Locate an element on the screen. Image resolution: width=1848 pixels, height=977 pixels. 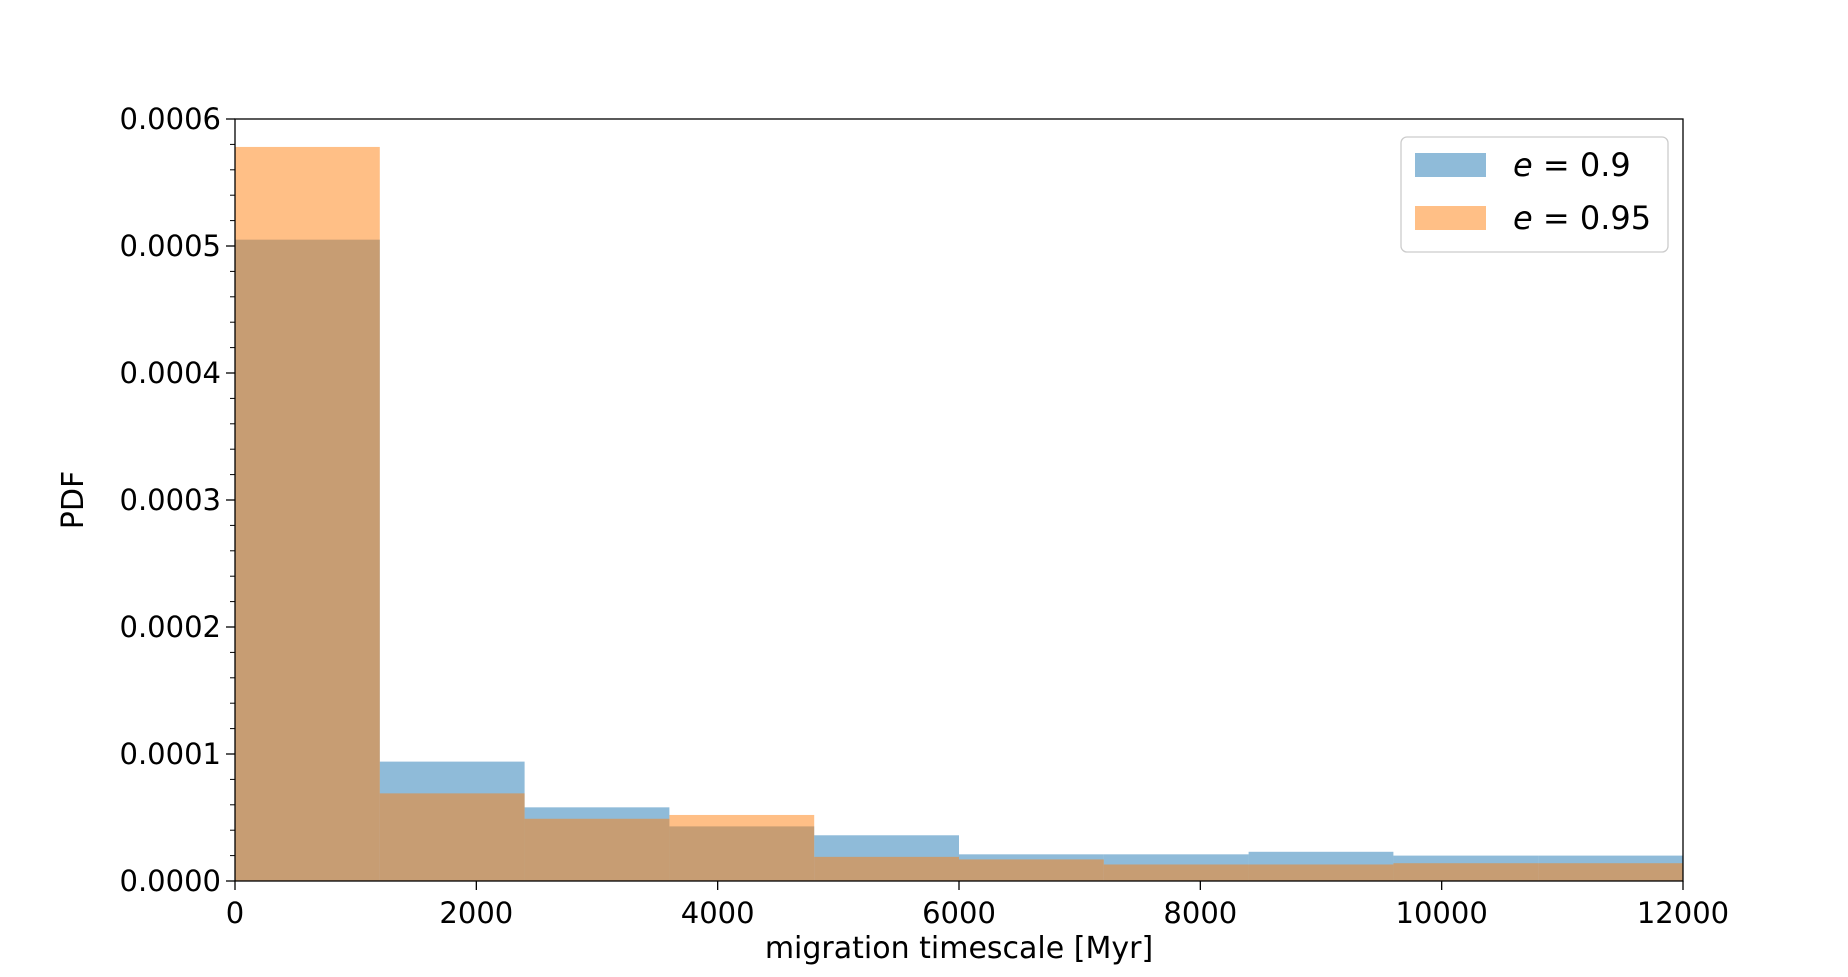
legend-label-series1: e = 0.9 is located at coordinates (1572, 165).